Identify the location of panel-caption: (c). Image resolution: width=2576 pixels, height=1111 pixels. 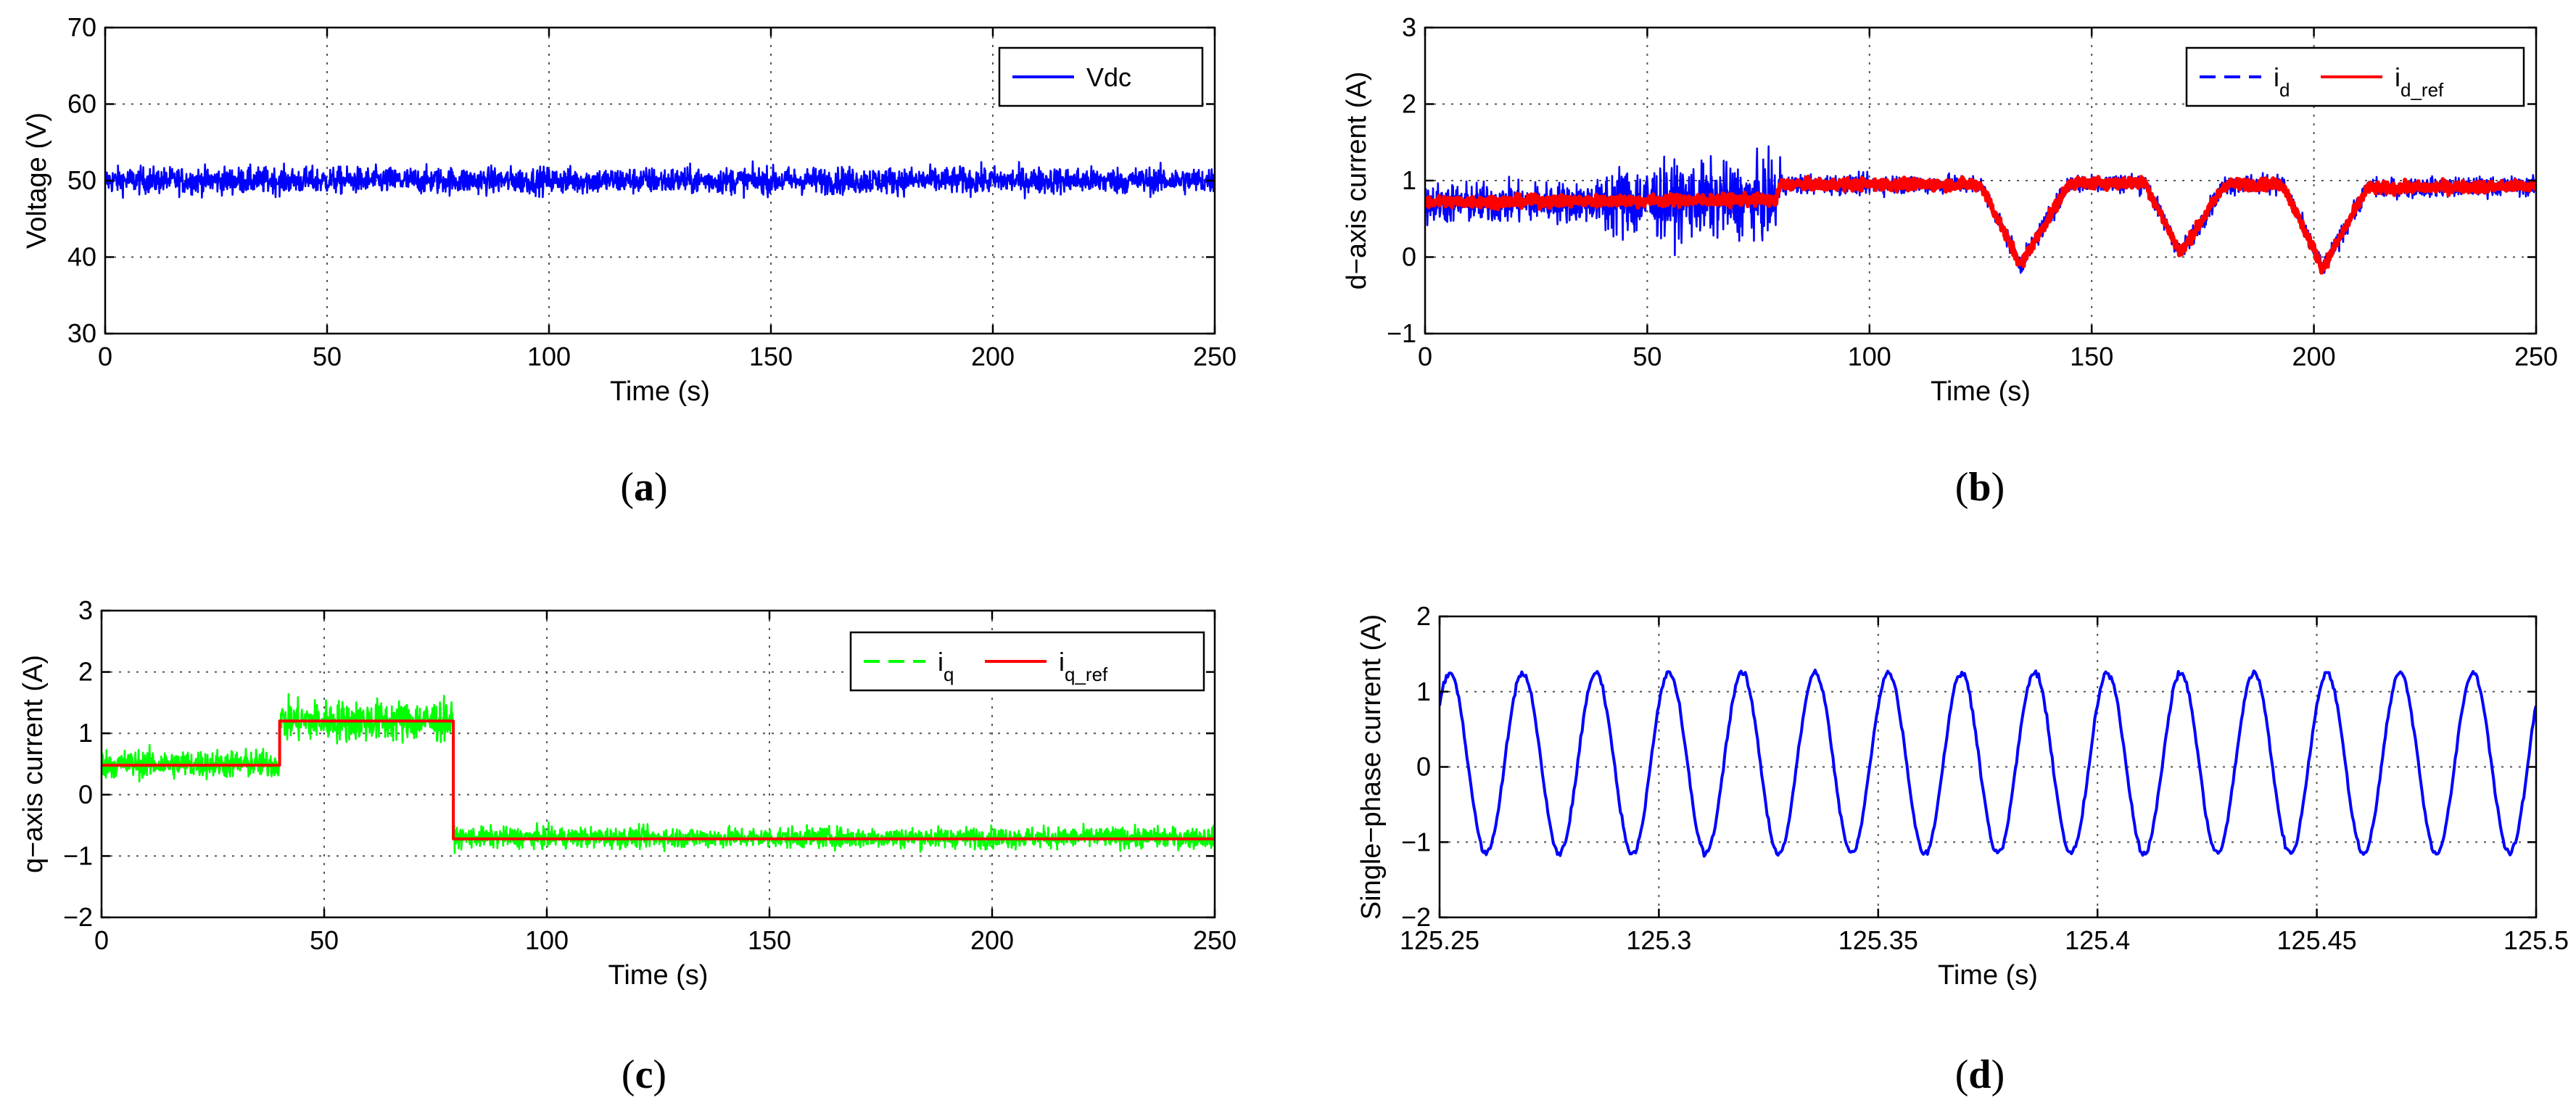
(644, 1075).